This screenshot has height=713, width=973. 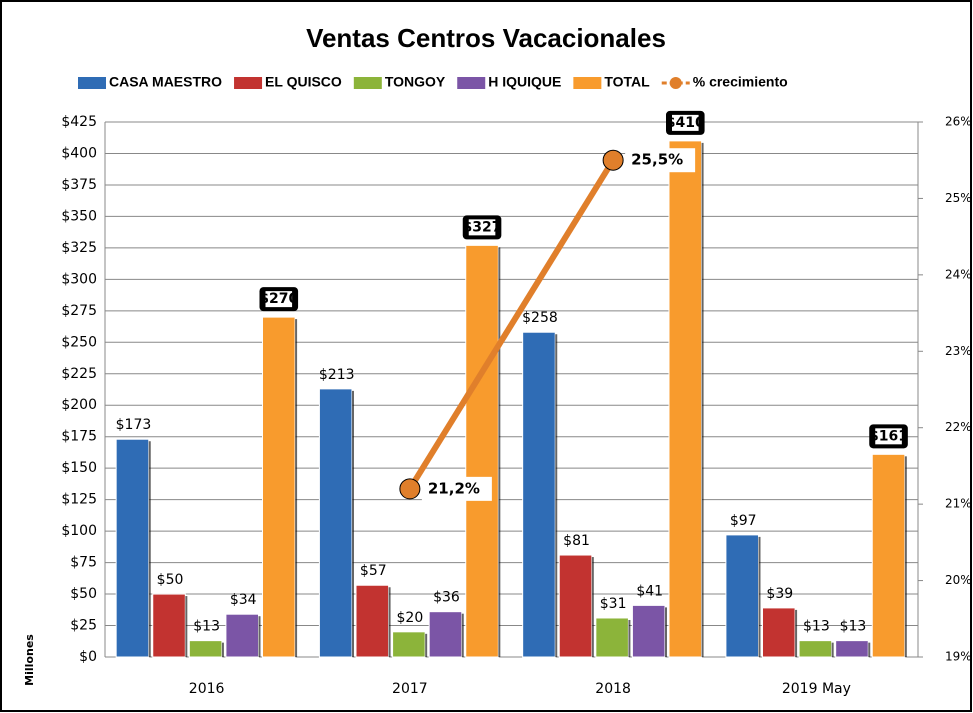 I want to click on y-tick-label: $0, so click(x=88, y=657).